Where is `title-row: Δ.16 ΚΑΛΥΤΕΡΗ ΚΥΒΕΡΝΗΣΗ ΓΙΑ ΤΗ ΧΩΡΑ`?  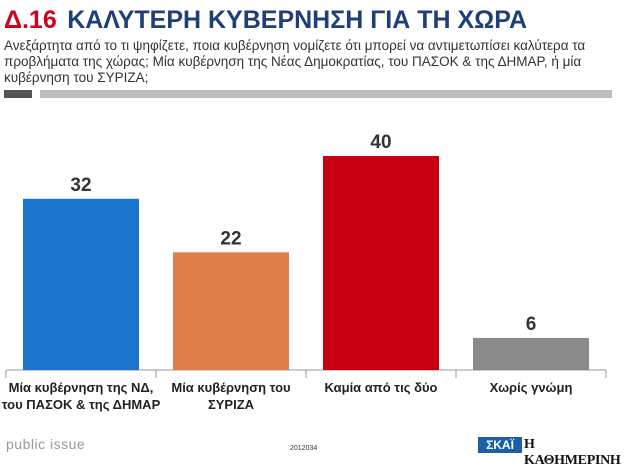 title-row: Δ.16 ΚΑΛΥΤΕΡΗ ΚΥΒΕΡΝΗΣΗ ΓΙΑ ΤΗ ΧΩΡΑ is located at coordinates (265, 20).